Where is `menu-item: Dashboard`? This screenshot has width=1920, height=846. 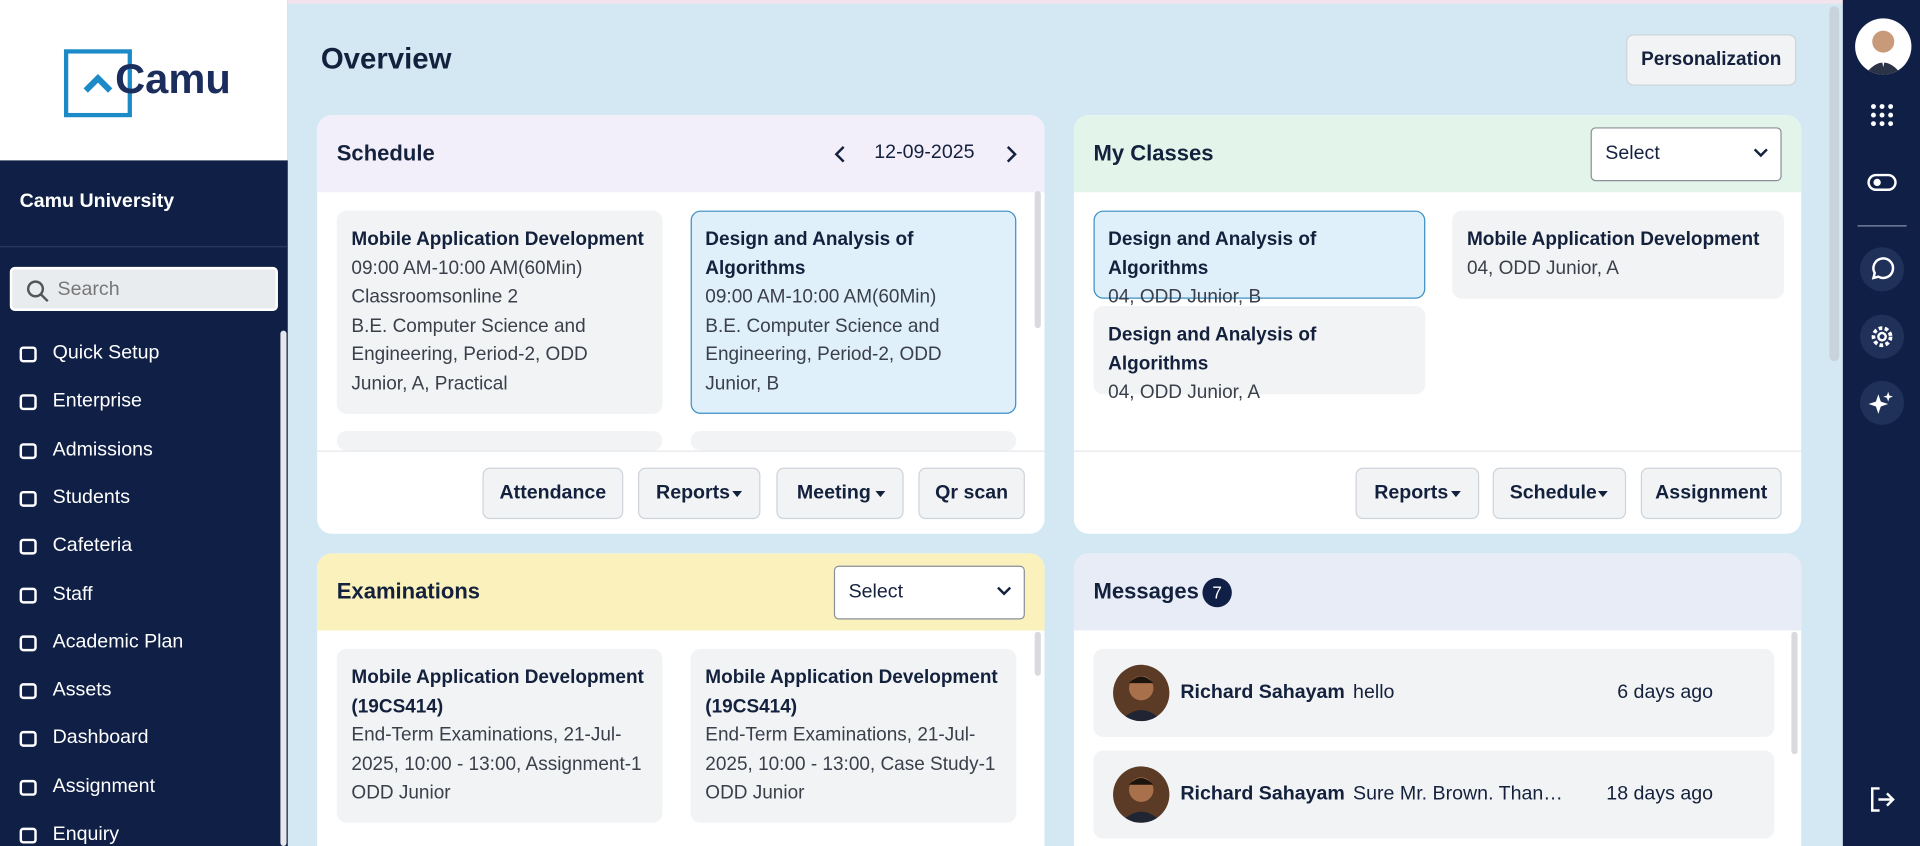 menu-item: Dashboard is located at coordinates (138, 740).